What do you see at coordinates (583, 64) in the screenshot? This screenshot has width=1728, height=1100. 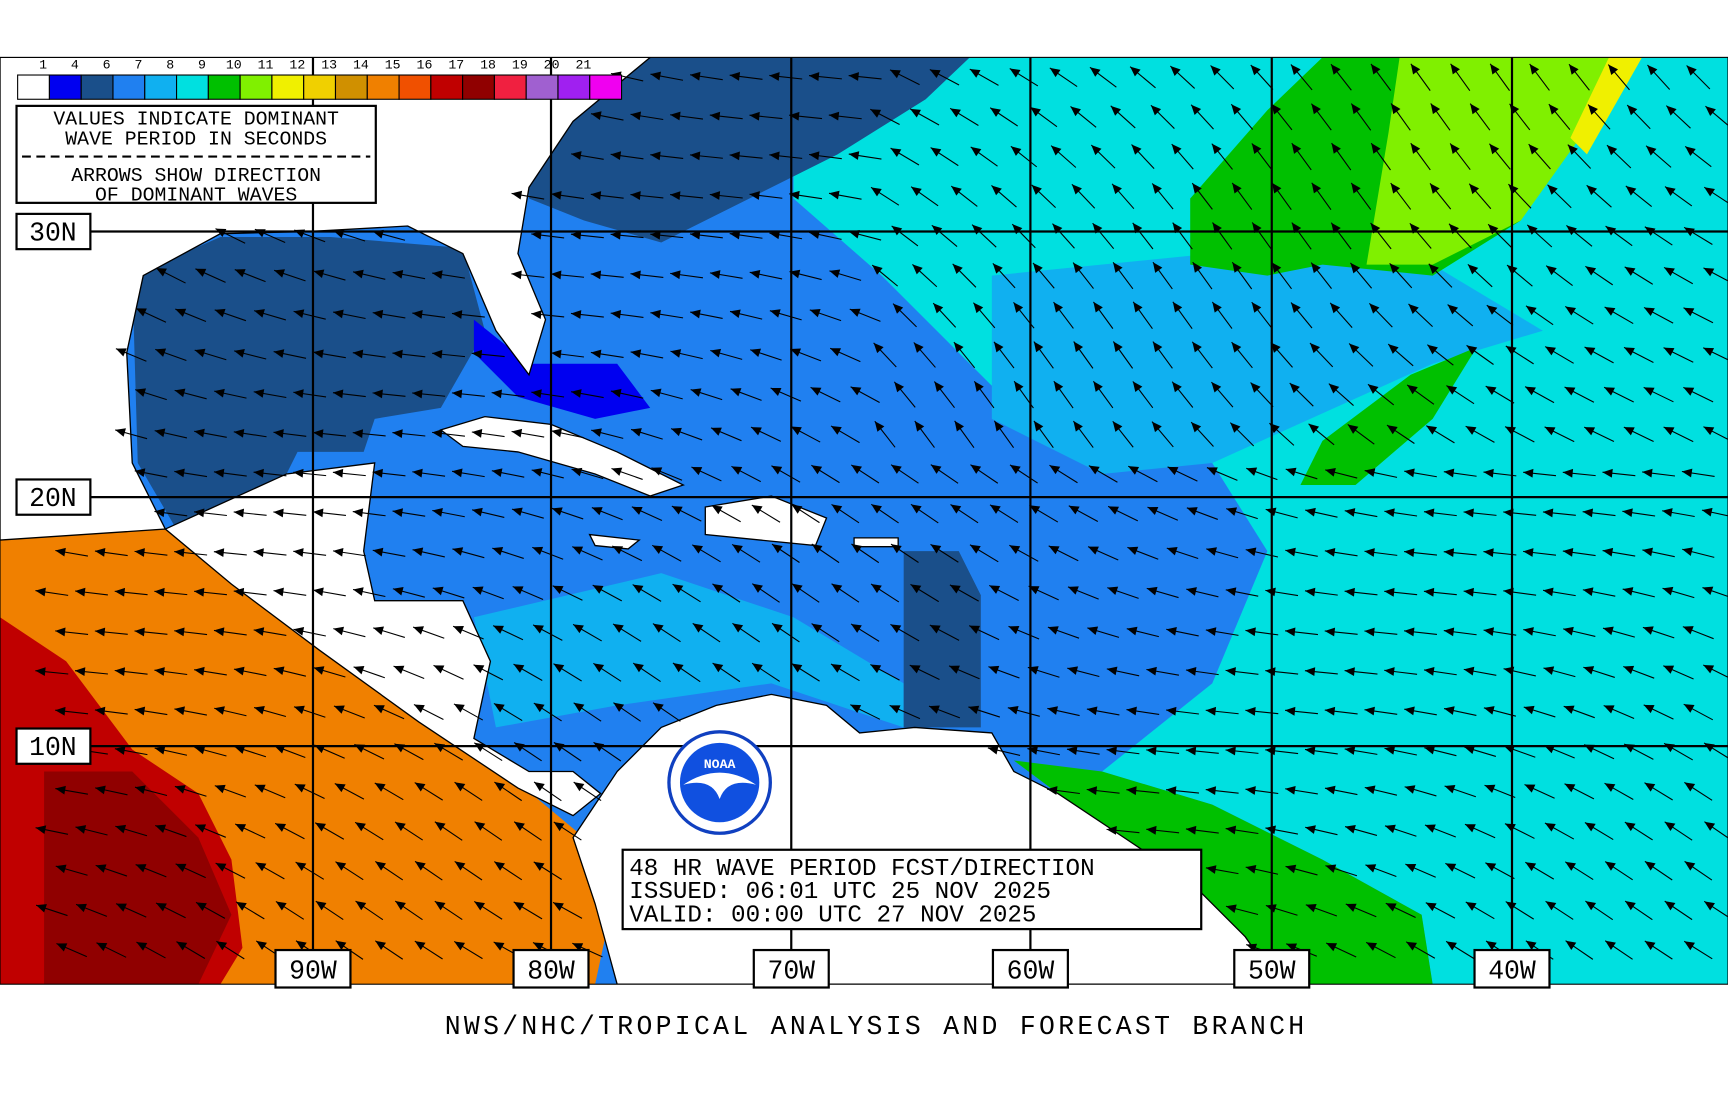 I see `legend-label: 21` at bounding box center [583, 64].